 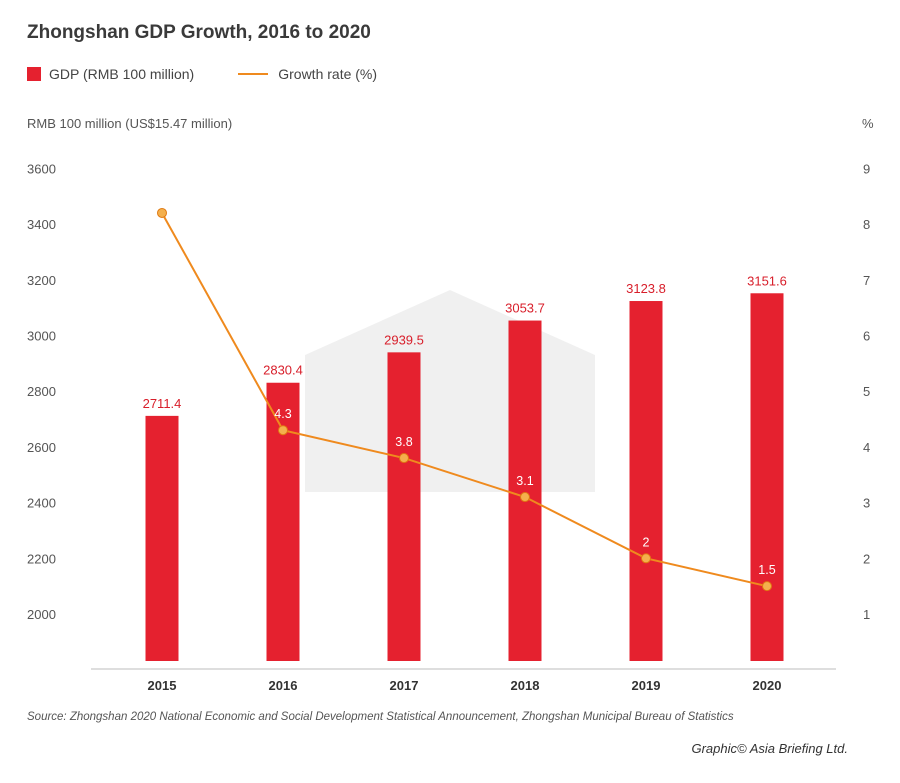 I want to click on right-tick-label-4: 4, so click(x=866, y=447).